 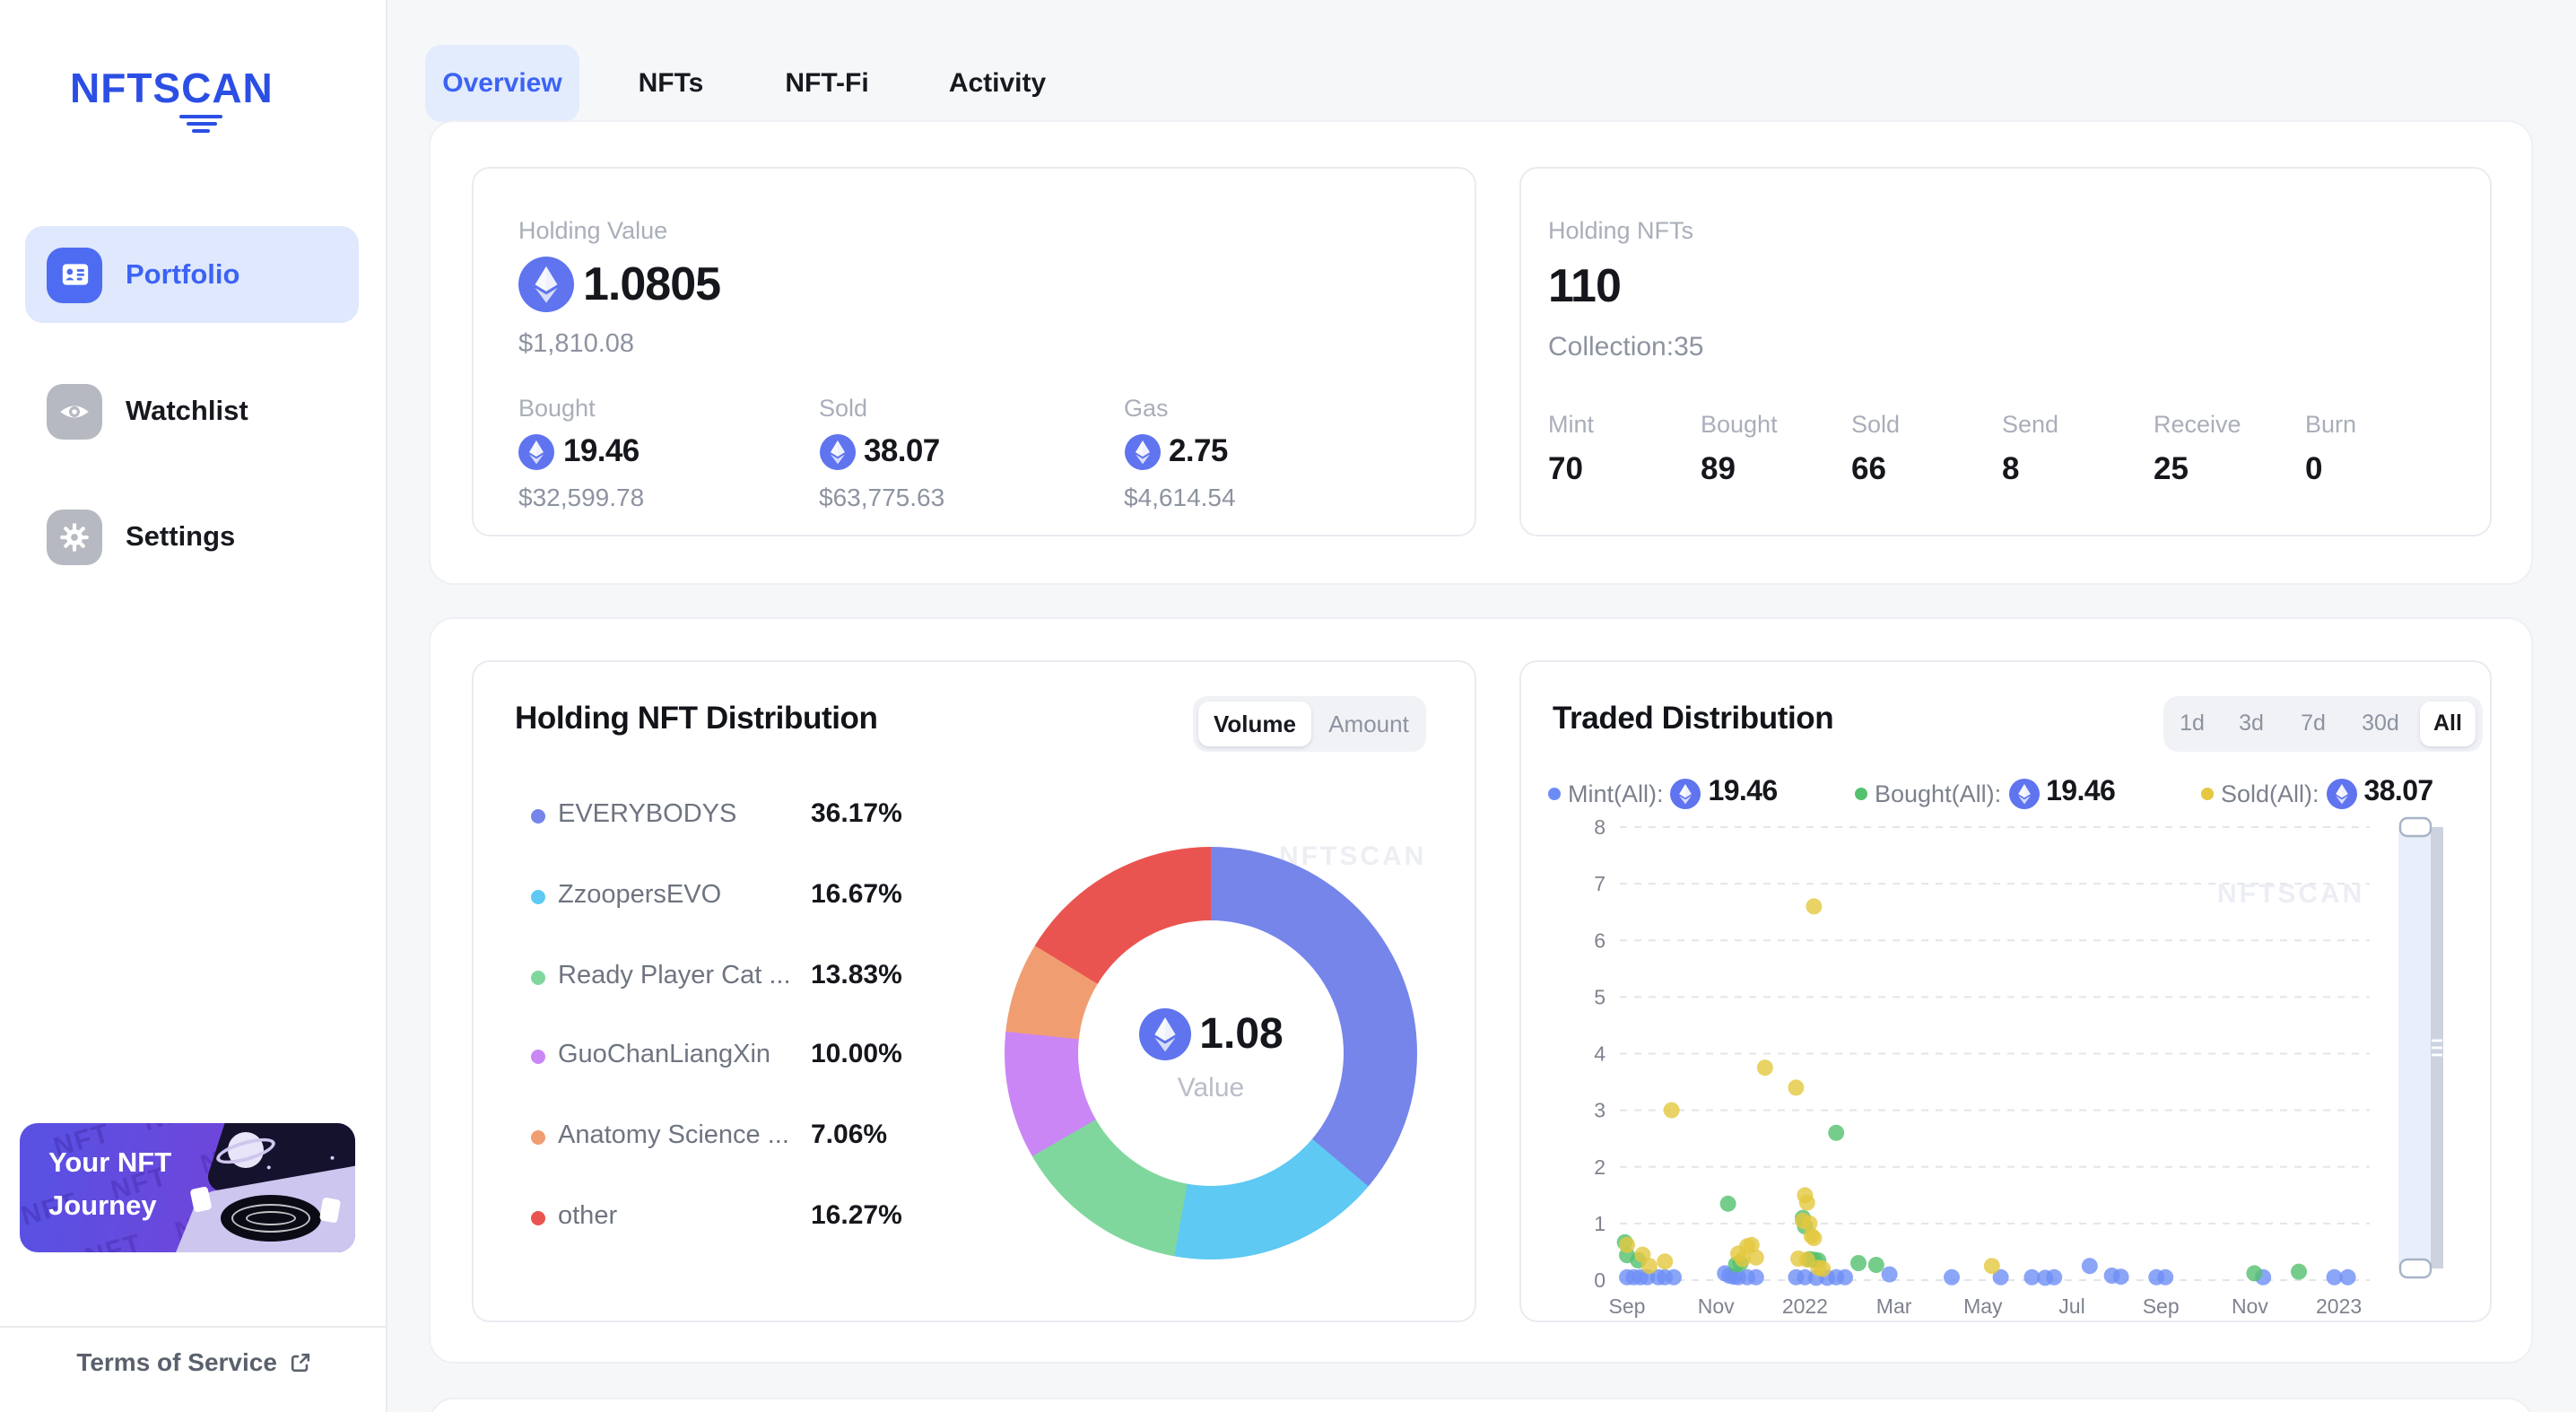 What do you see at coordinates (593, 230) in the screenshot?
I see `holding-value-label: Holding Value` at bounding box center [593, 230].